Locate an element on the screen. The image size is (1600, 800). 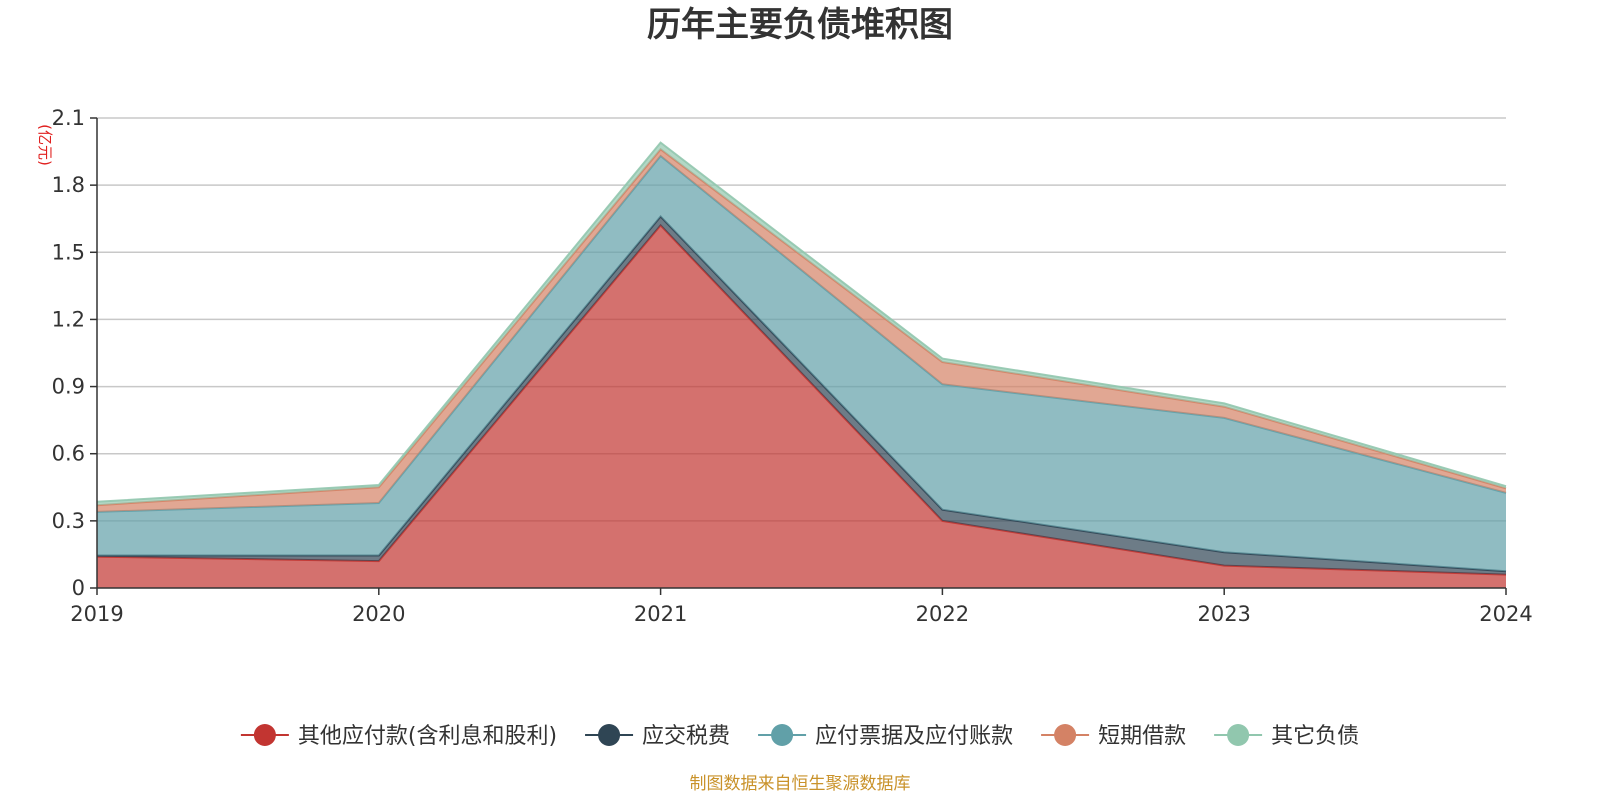
x-tick-label: 2021 is located at coordinates (660, 614).